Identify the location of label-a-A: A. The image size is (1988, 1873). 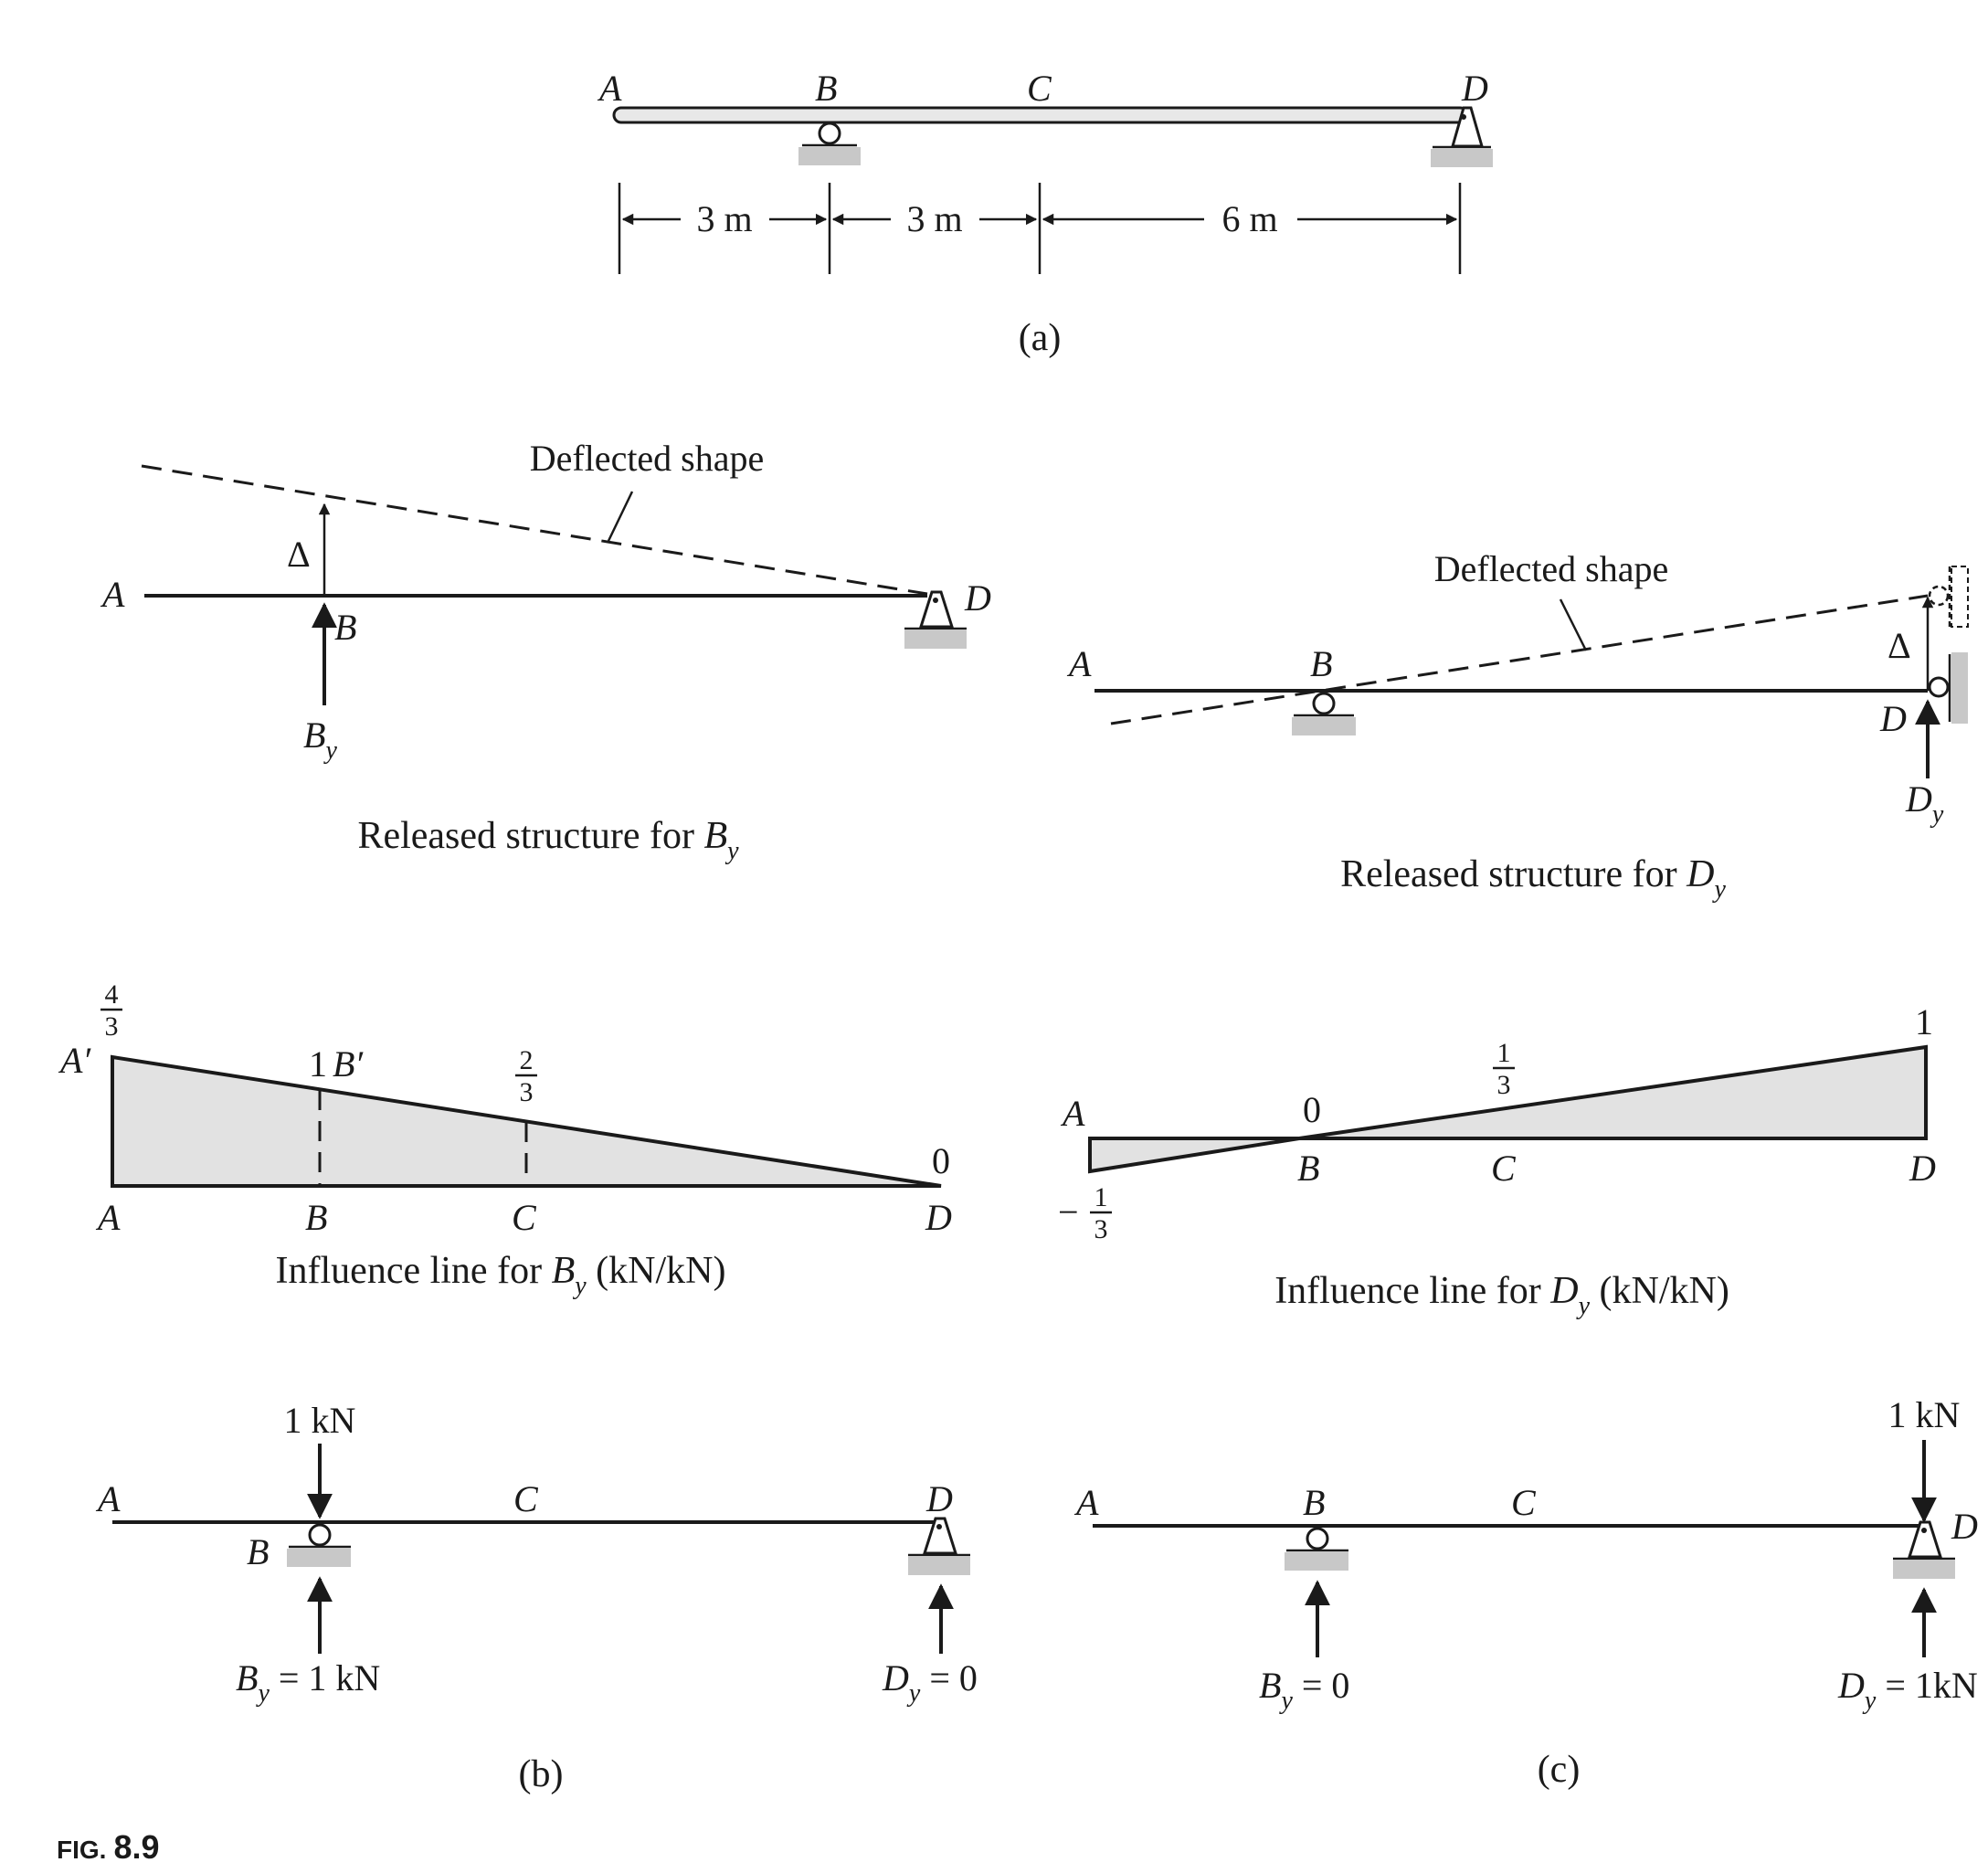
(609, 88).